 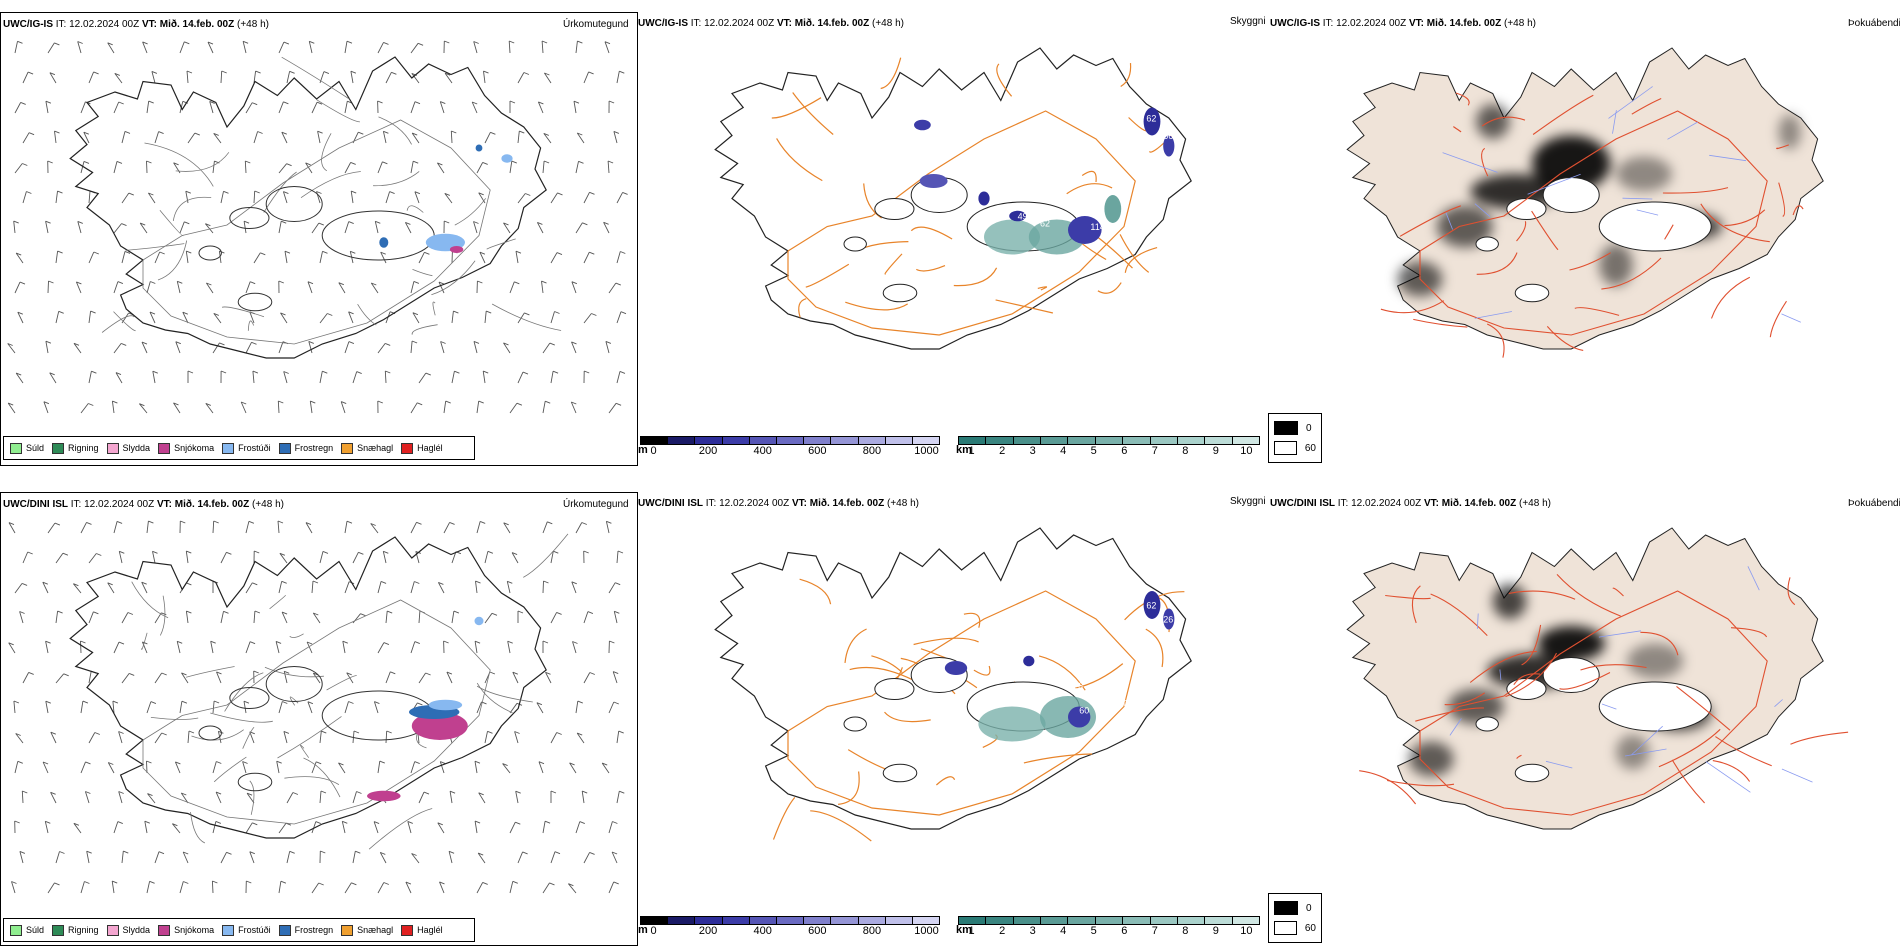 What do you see at coordinates (254, 930) in the screenshot?
I see `legend-label: Frostúði` at bounding box center [254, 930].